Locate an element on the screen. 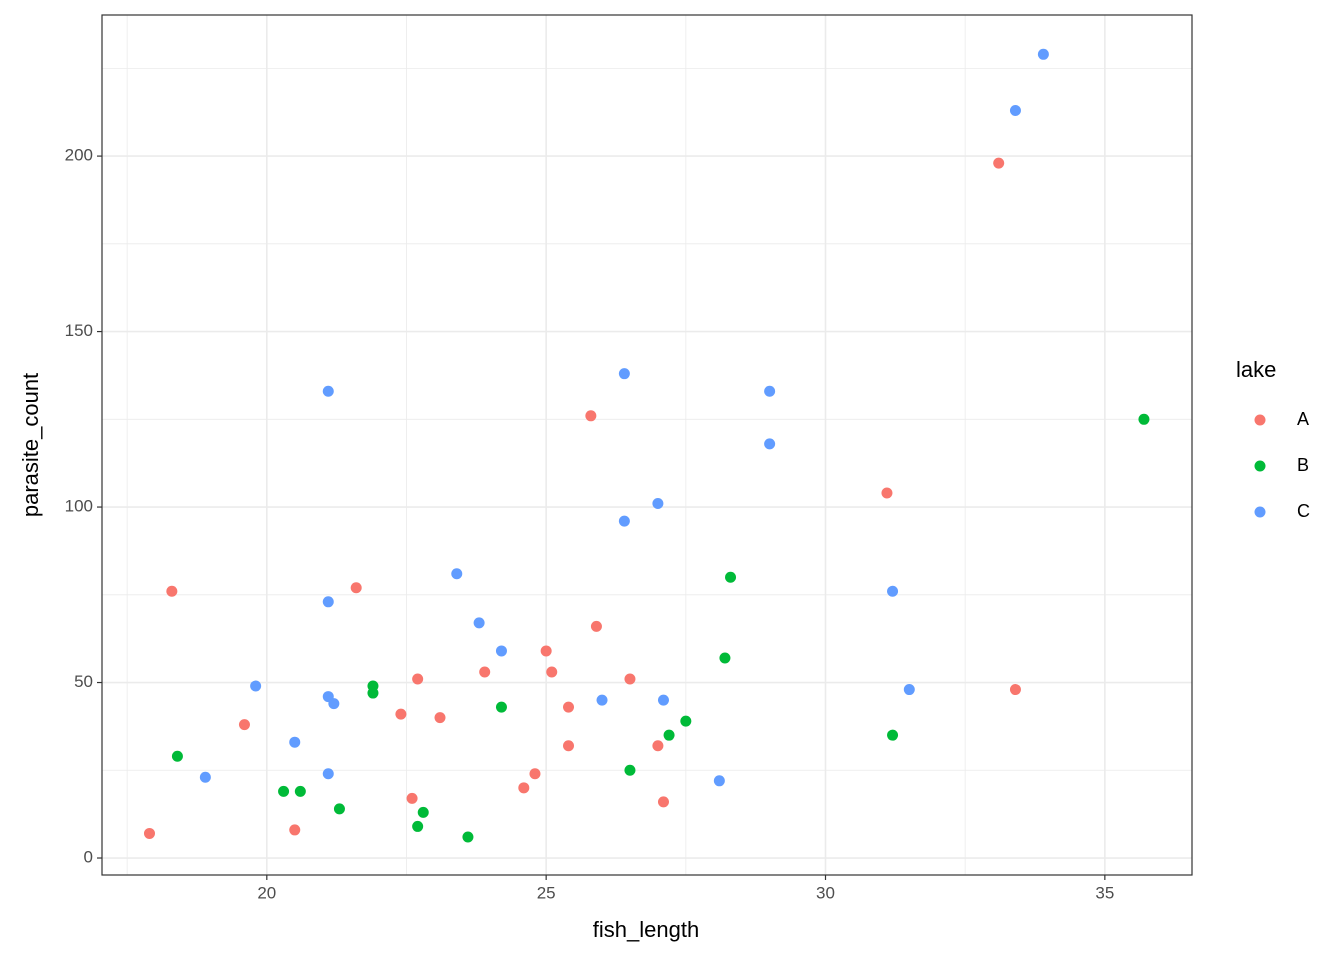  x-tick-label: 30 is located at coordinates (825, 892).